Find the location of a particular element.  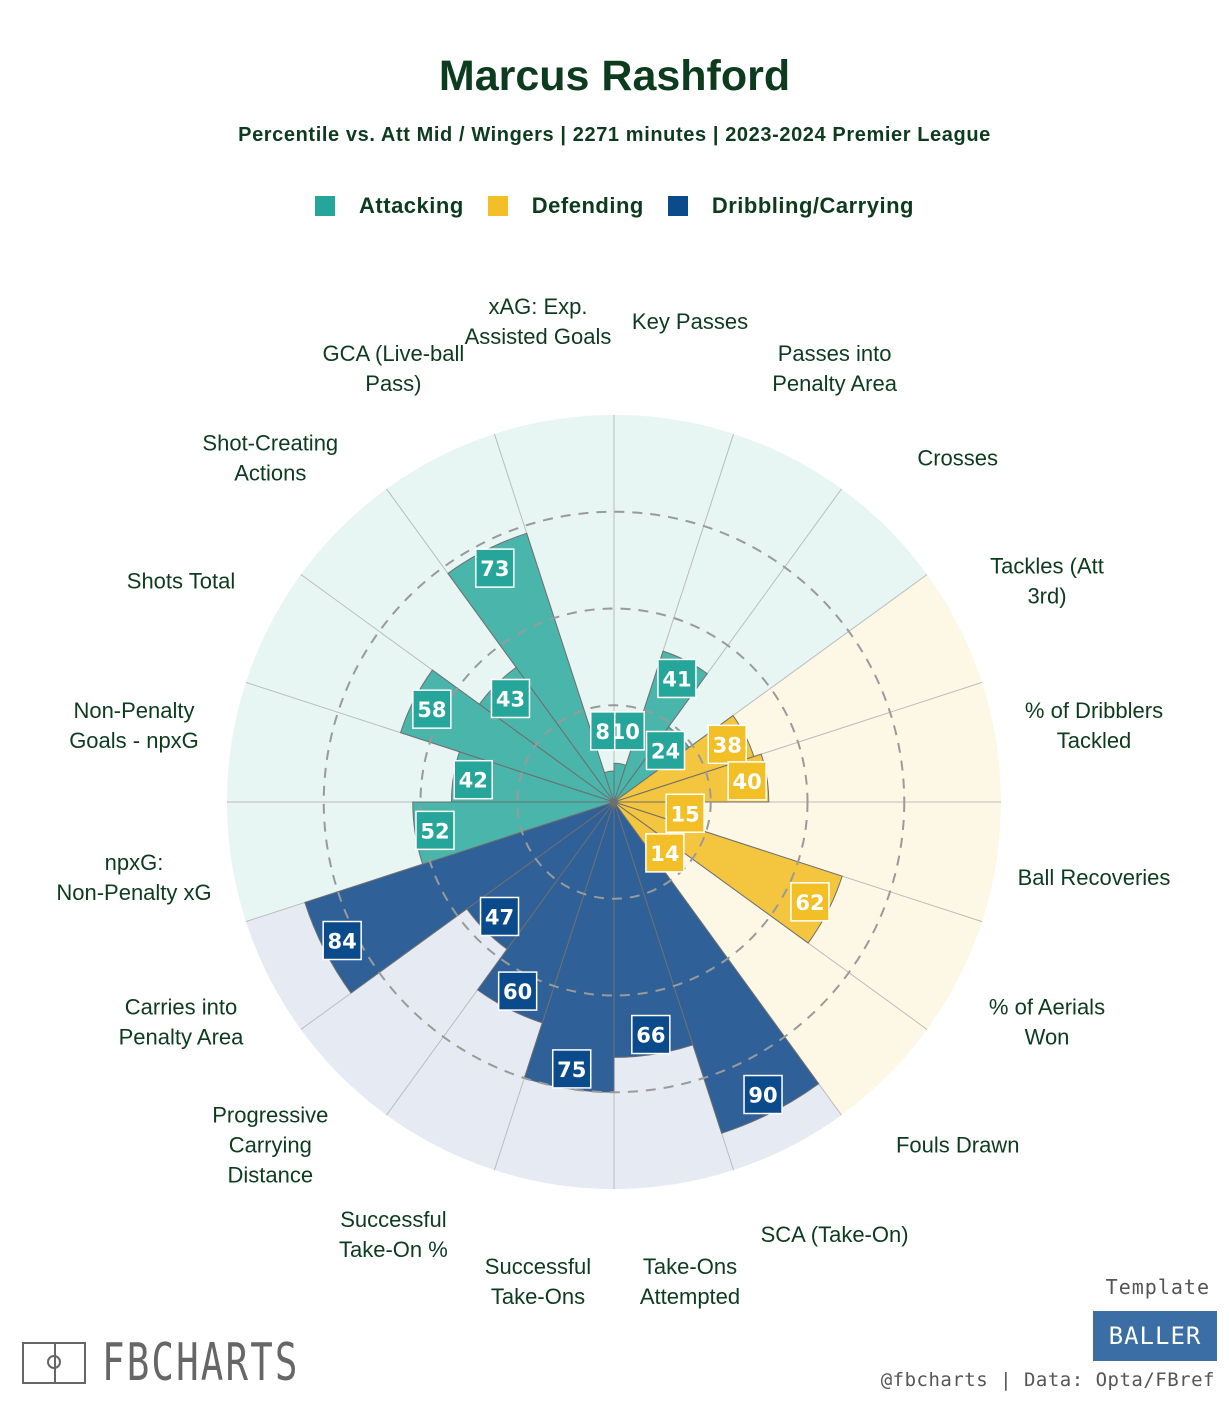

data-label-npxg-non-penalty-xg: 52 is located at coordinates (434, 831).